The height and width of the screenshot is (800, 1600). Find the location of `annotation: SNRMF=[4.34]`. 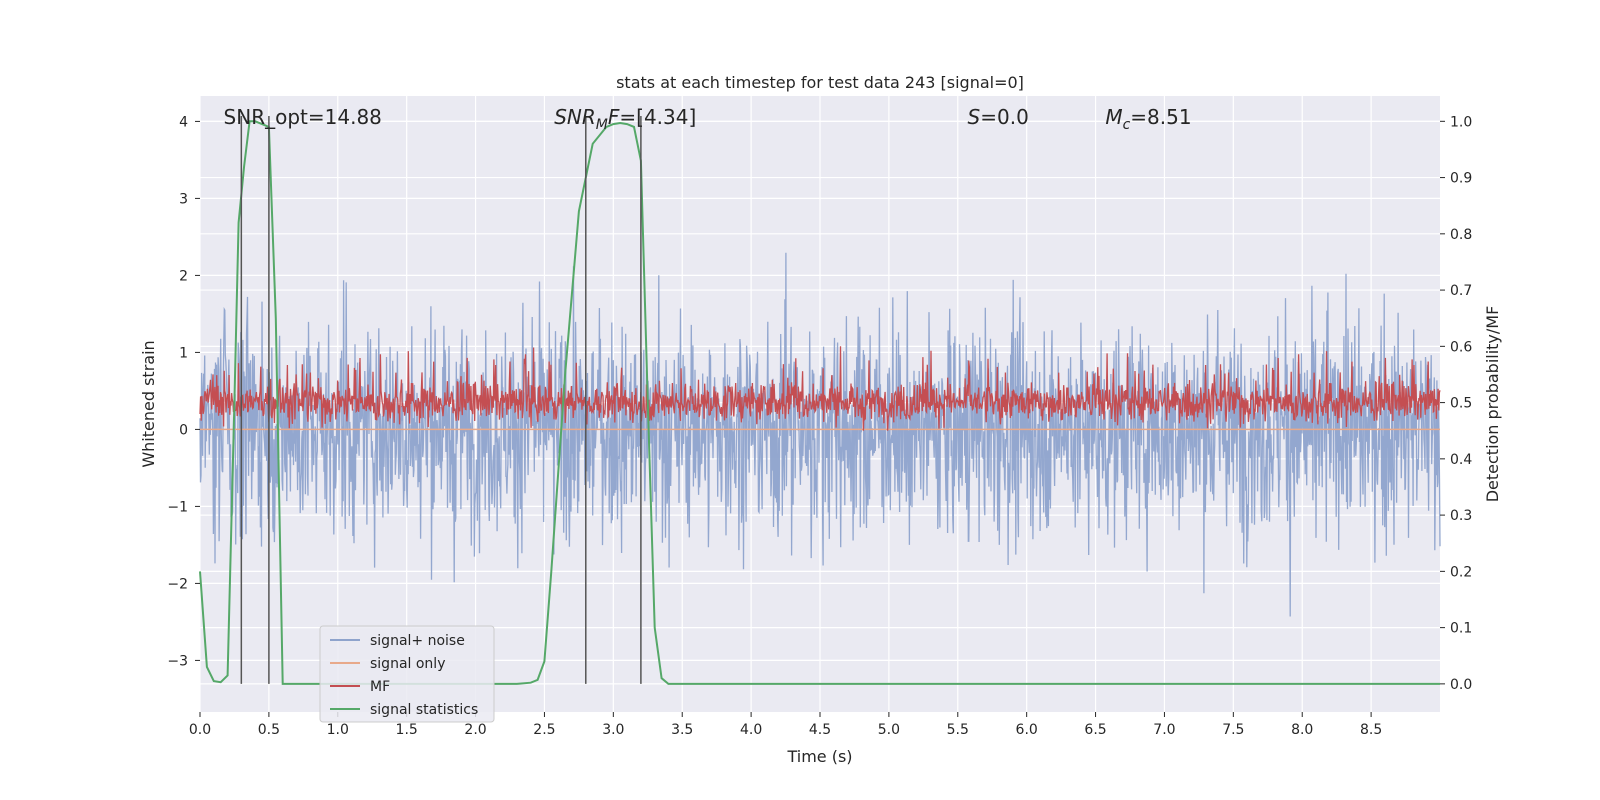

annotation: SNRMF=[4.34] is located at coordinates (625, 119).